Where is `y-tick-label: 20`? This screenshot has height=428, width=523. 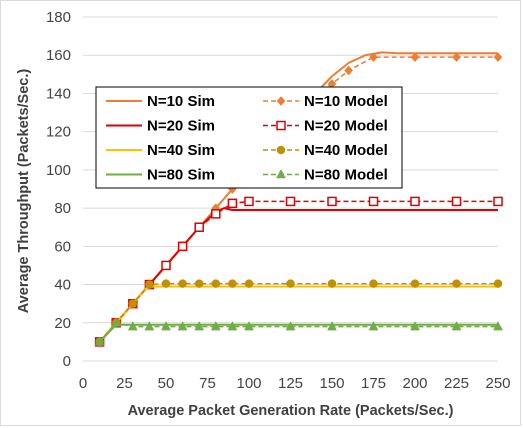
y-tick-label: 20 is located at coordinates (62, 323).